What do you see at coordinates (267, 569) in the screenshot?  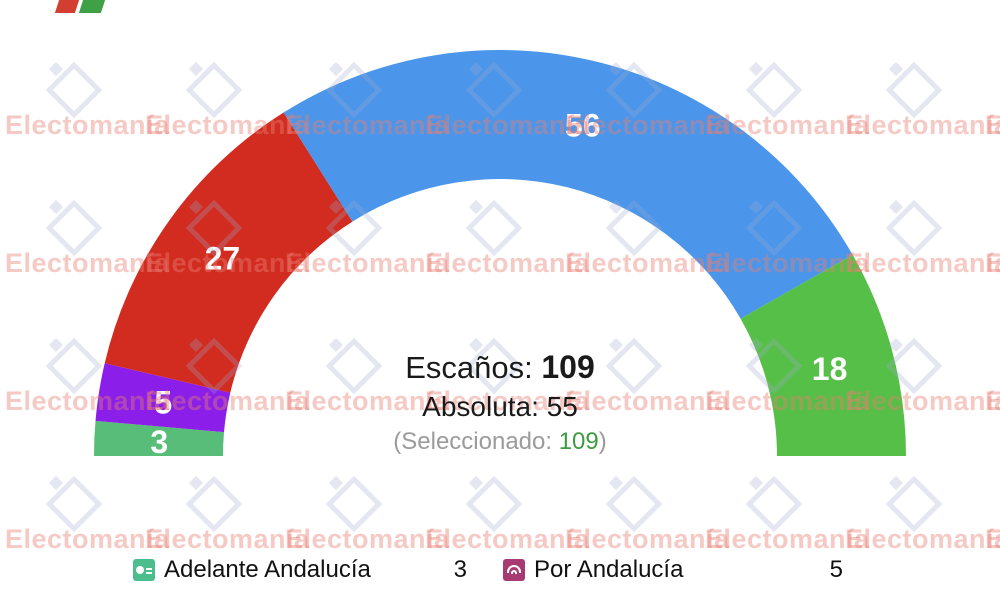 I see `legend-label: Adelante Andalucía` at bounding box center [267, 569].